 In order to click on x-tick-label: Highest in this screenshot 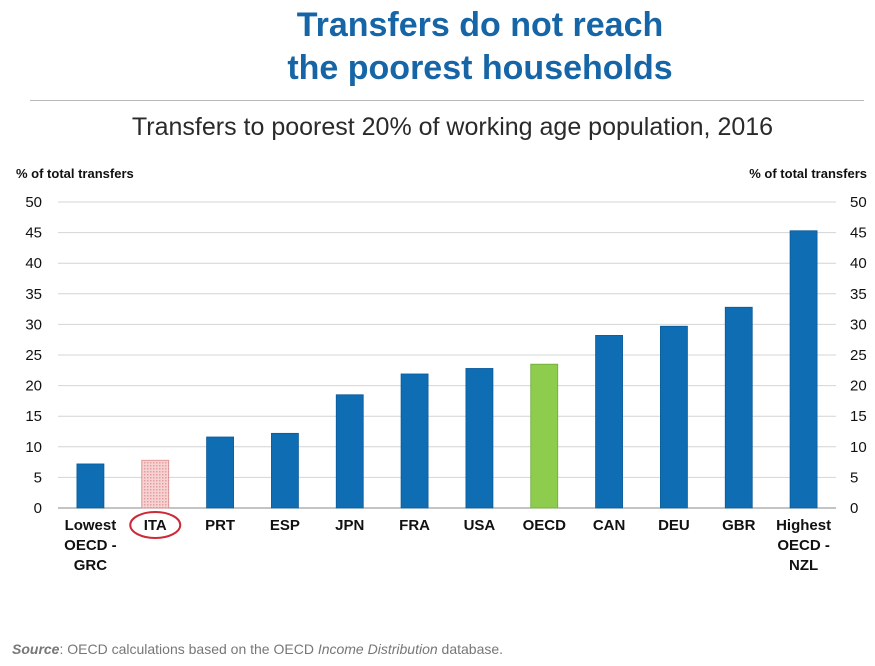, I will do `click(803, 525)`.